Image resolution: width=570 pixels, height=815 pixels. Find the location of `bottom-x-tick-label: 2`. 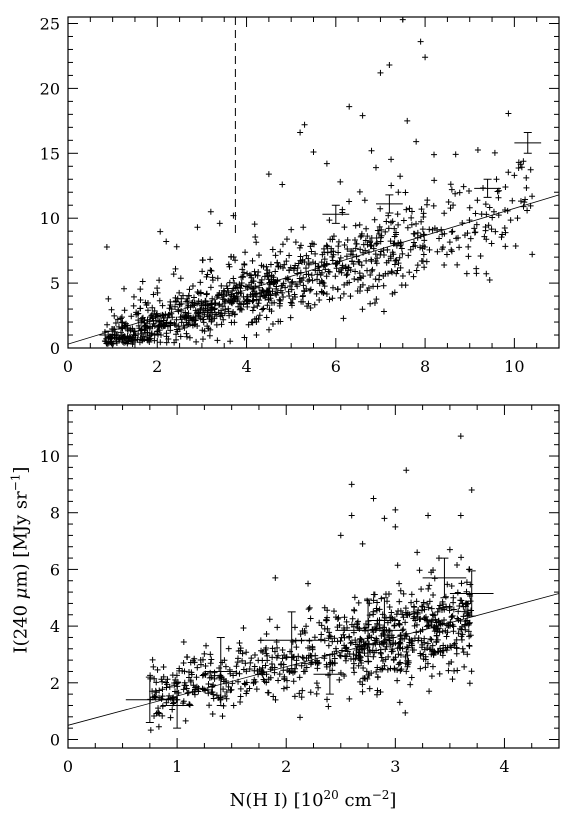

bottom-x-tick-label: 2 is located at coordinates (286, 766).